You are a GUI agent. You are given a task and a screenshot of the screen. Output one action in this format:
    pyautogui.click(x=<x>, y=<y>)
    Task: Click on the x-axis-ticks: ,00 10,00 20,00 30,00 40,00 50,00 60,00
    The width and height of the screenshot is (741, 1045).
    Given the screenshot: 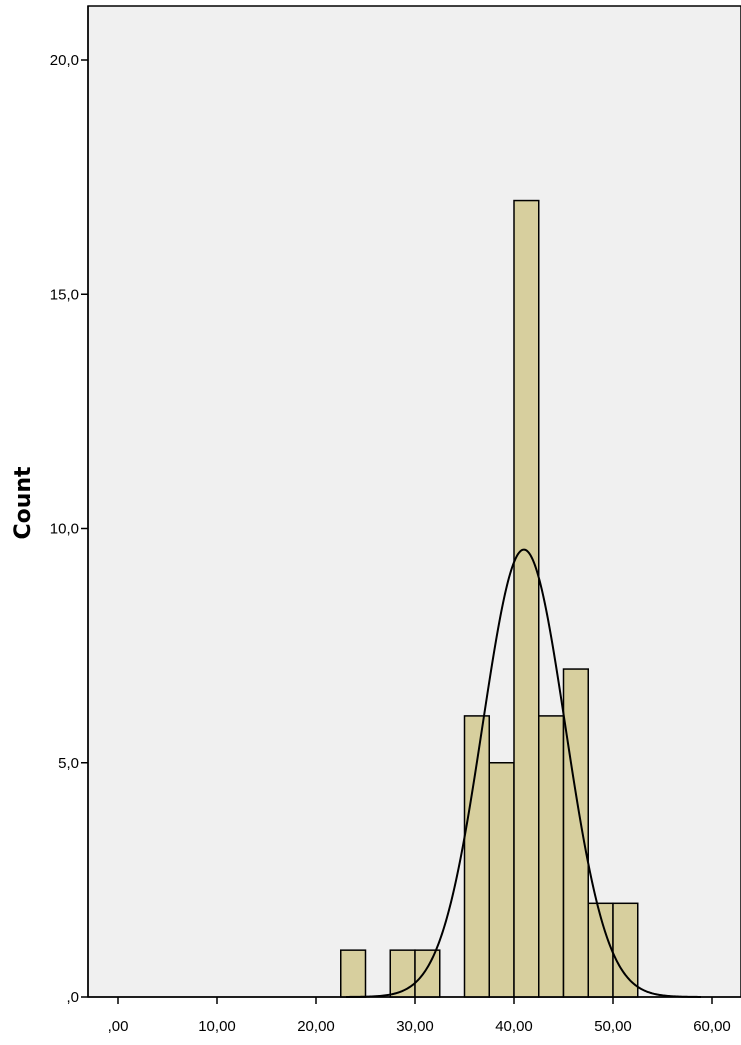 What is the action you would take?
    pyautogui.click(x=419, y=1016)
    